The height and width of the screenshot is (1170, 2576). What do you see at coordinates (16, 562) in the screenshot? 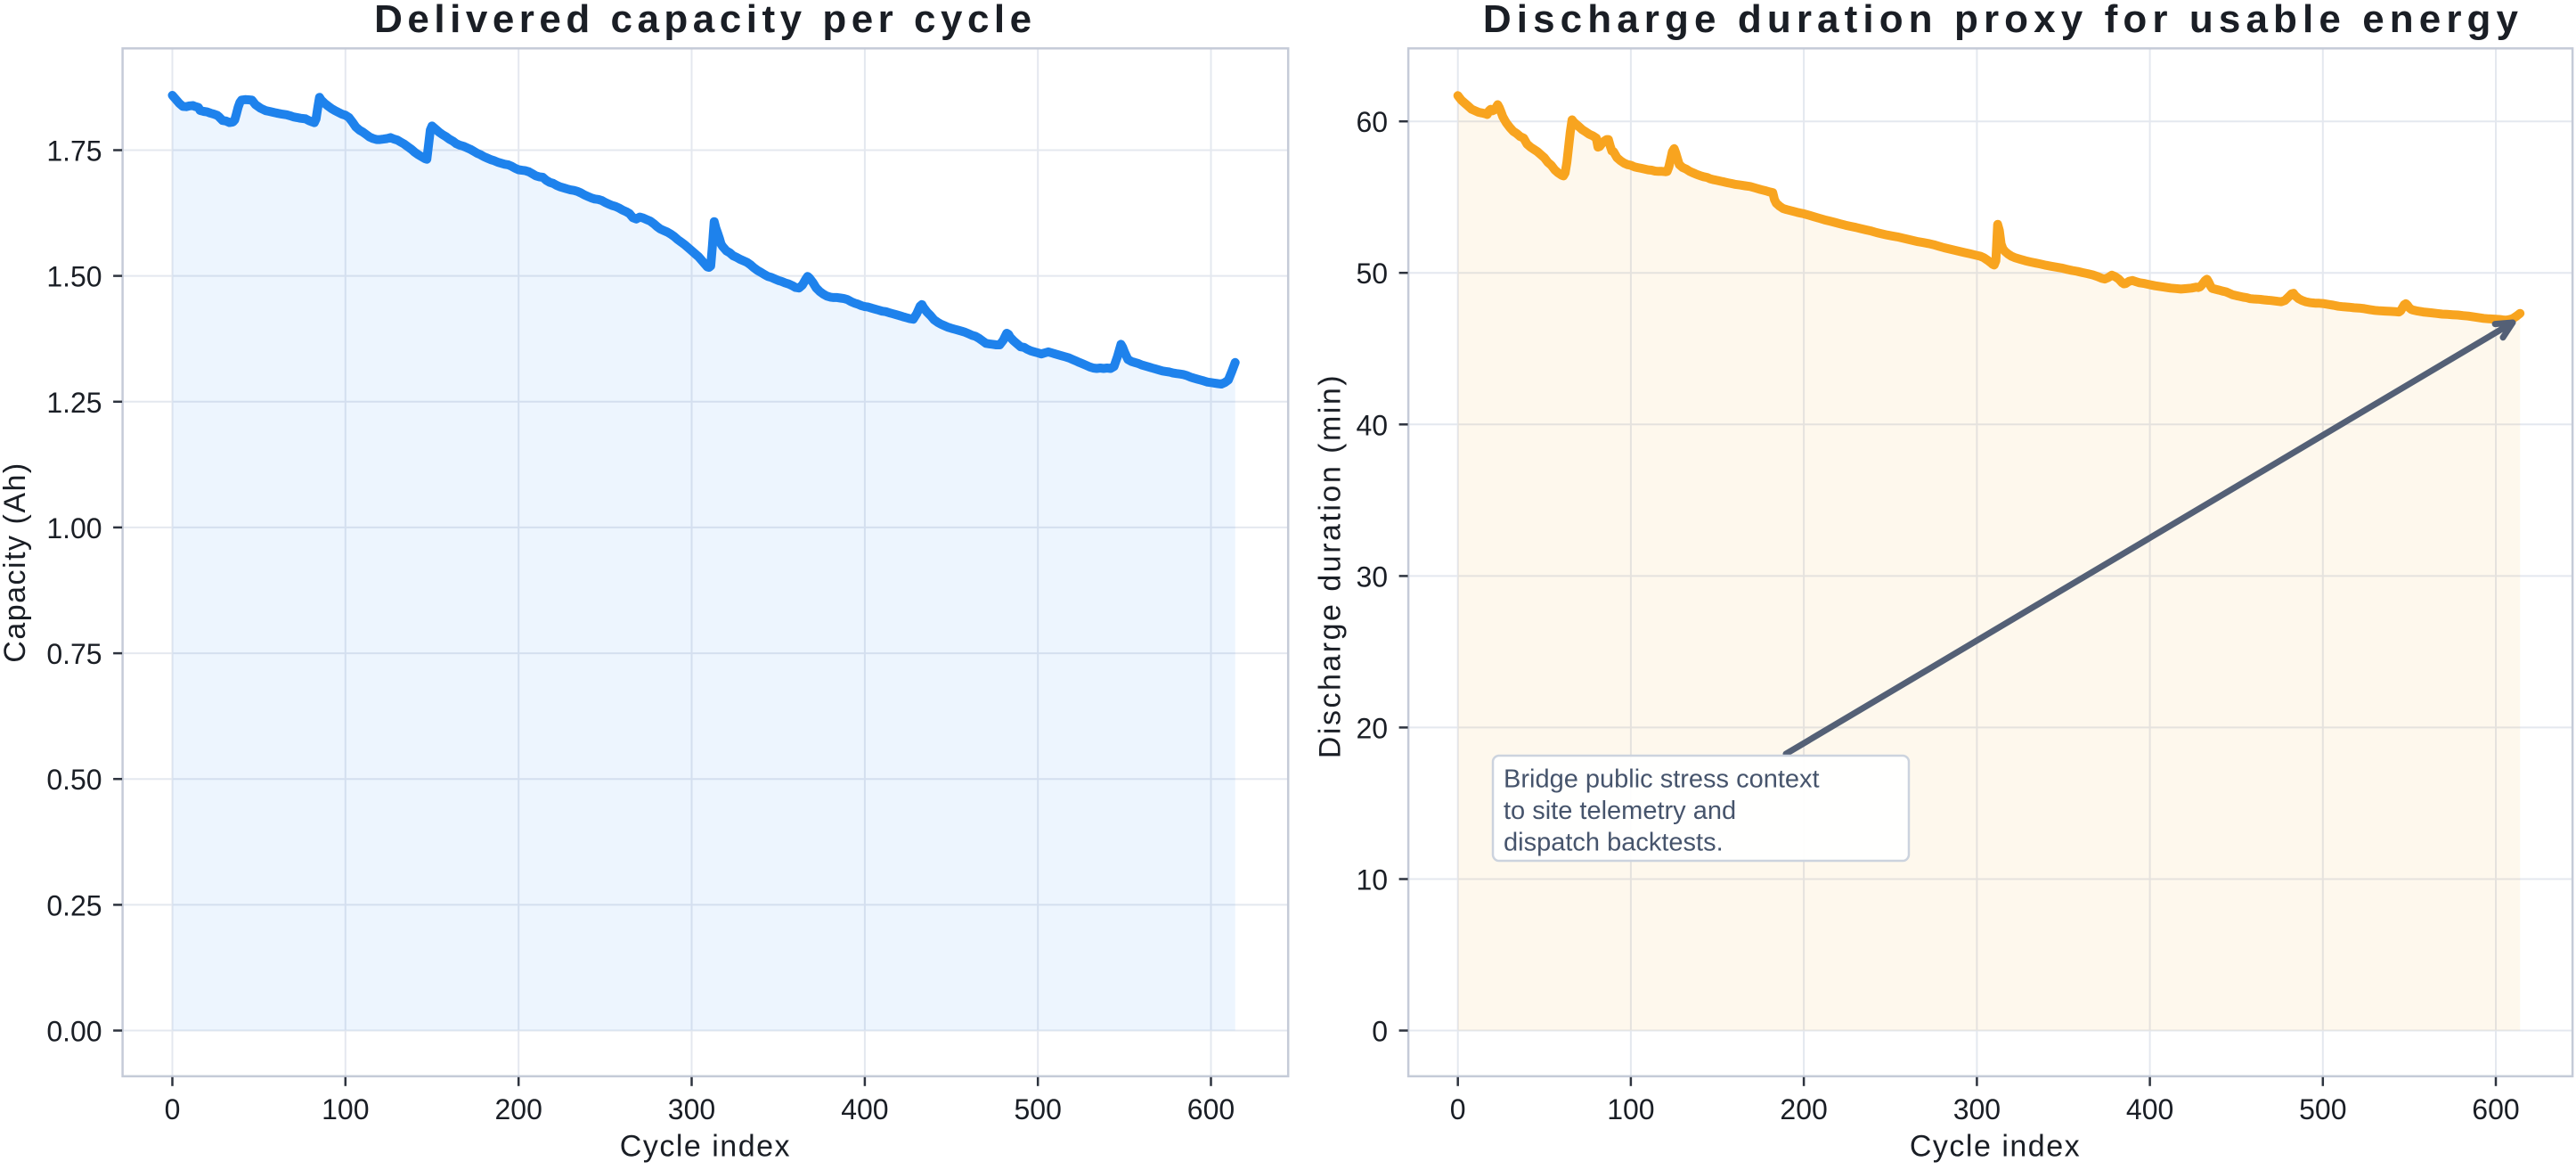
I see `svg-text: Capacity (Ah)` at bounding box center [16, 562].